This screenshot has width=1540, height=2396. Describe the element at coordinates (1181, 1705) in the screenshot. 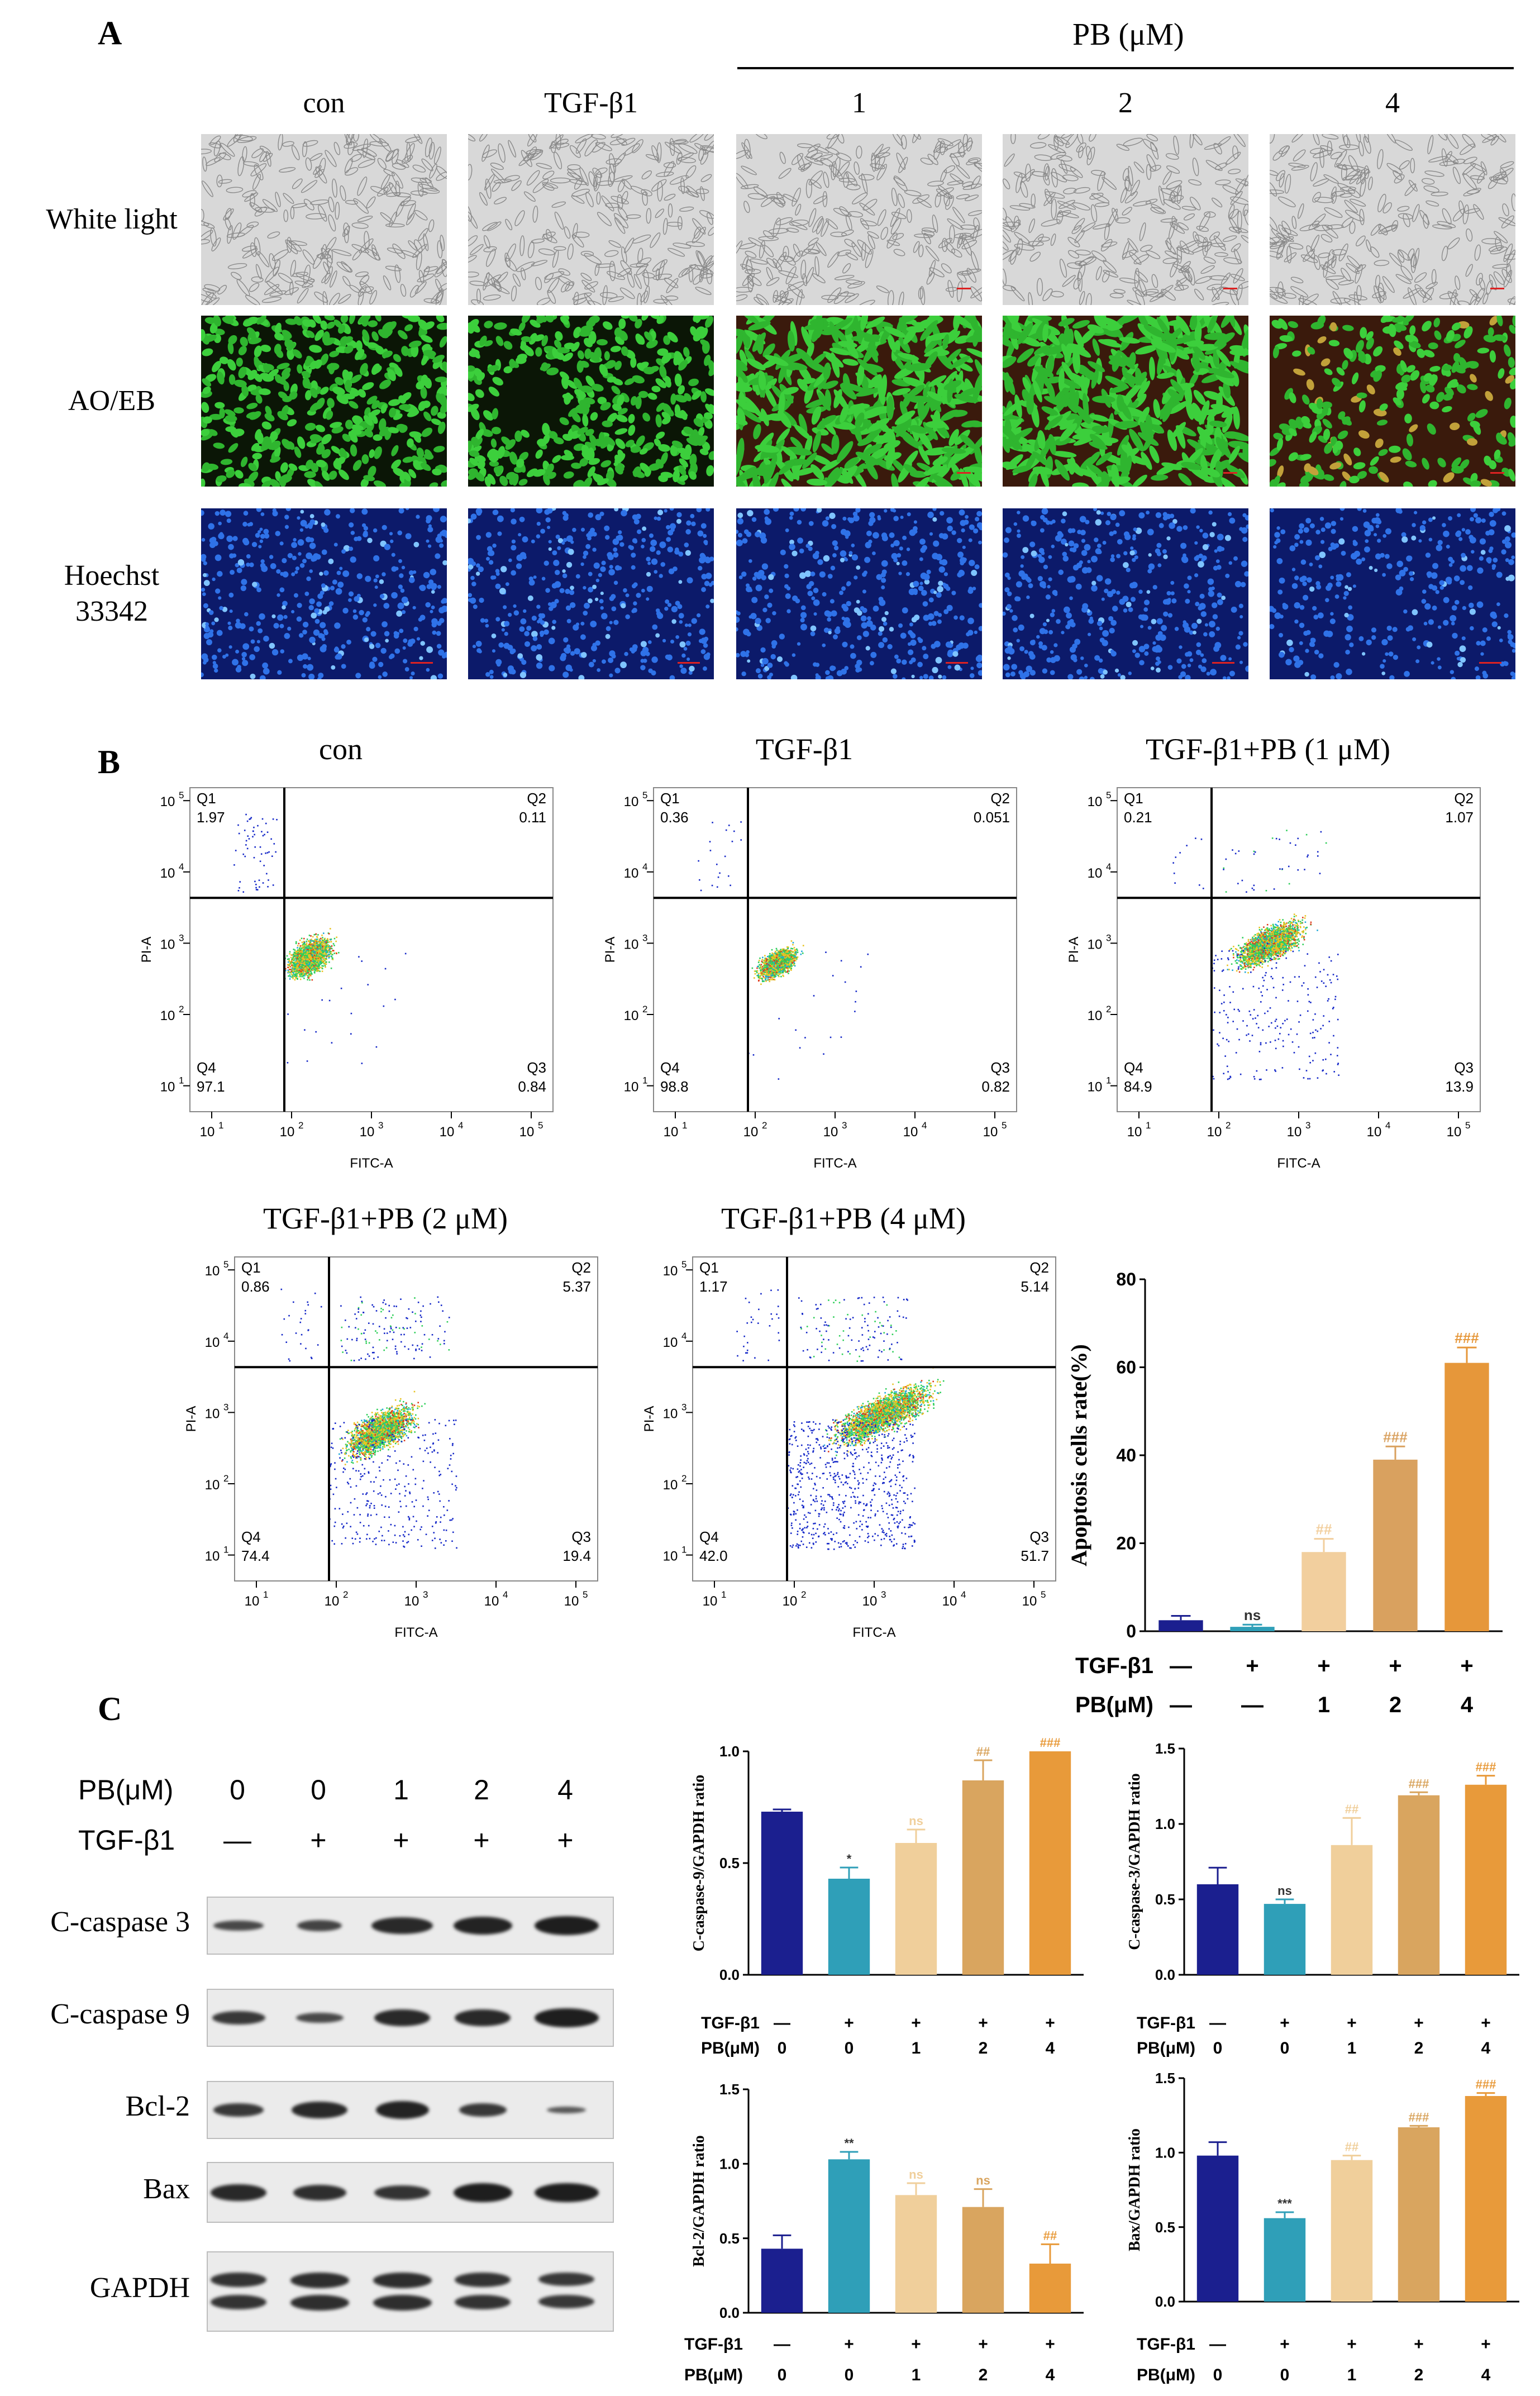

I see `apoptosis-cond-pb-val: —` at that location.